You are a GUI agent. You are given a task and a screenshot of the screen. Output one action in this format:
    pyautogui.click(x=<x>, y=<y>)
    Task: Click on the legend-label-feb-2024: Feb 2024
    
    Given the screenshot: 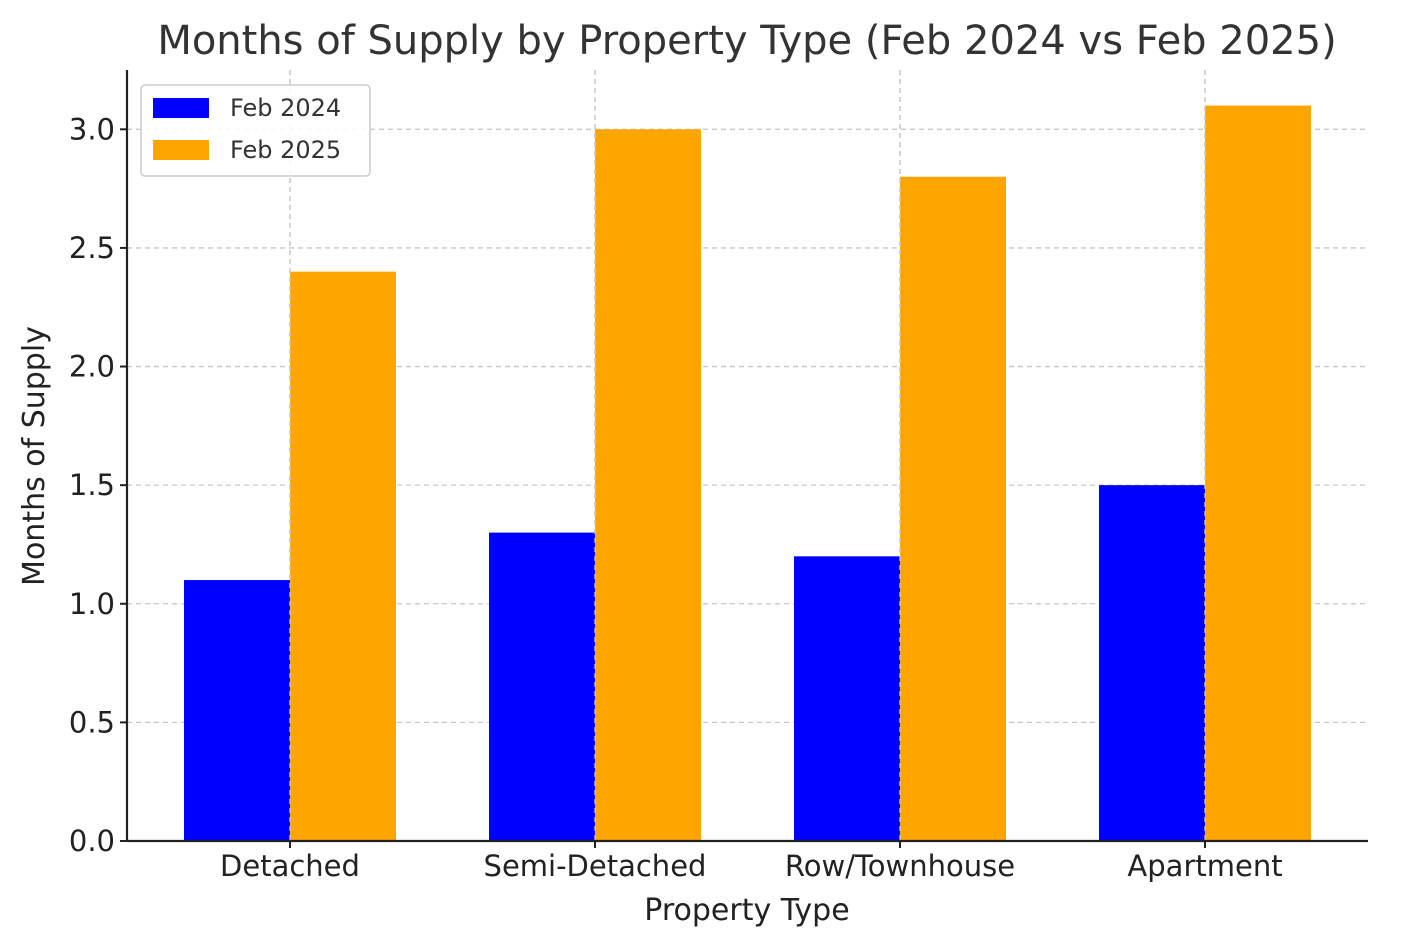 What is the action you would take?
    pyautogui.click(x=285, y=108)
    